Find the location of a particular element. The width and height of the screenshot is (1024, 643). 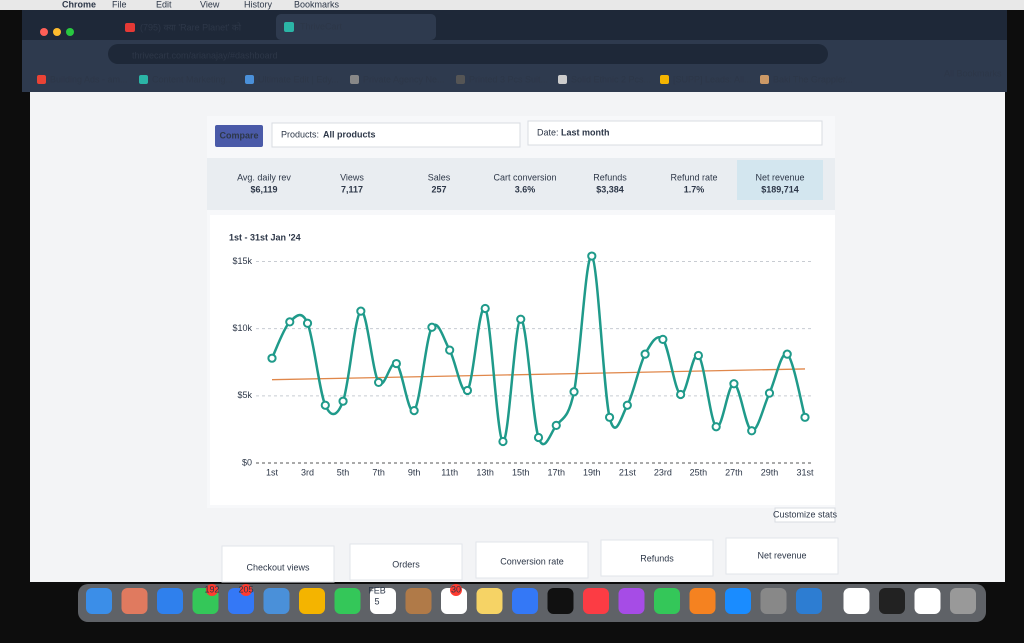

x-tick-label: 21st is located at coordinates (628, 472).